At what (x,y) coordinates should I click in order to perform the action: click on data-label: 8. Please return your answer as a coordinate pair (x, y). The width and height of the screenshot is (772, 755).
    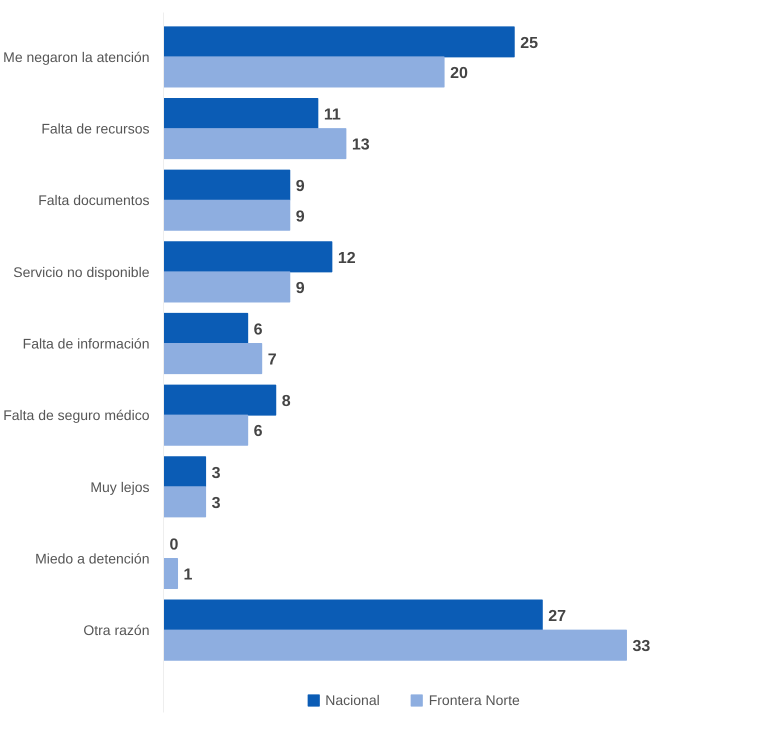
    Looking at the image, I should click on (286, 401).